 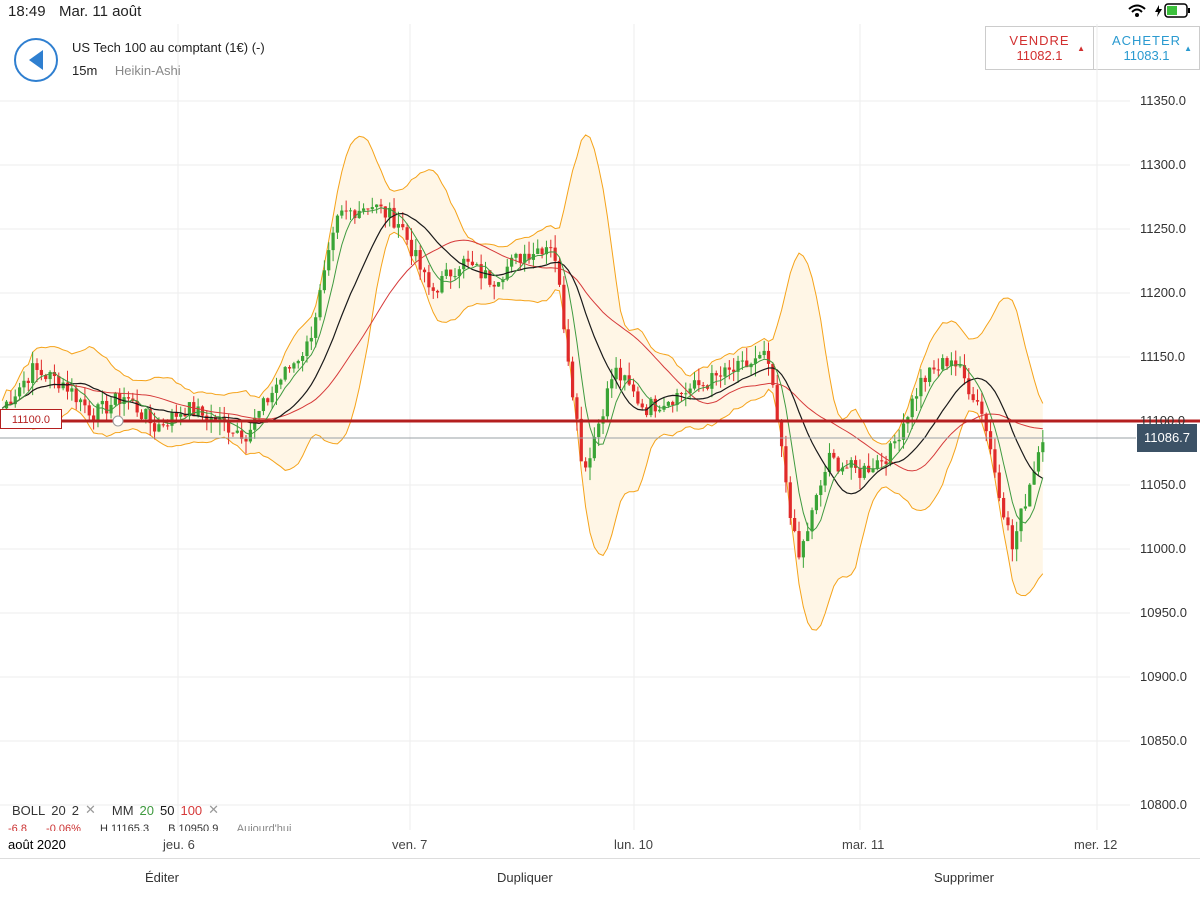 What do you see at coordinates (63, 827) in the screenshot?
I see `ohlc-change-pct: -0.06%` at bounding box center [63, 827].